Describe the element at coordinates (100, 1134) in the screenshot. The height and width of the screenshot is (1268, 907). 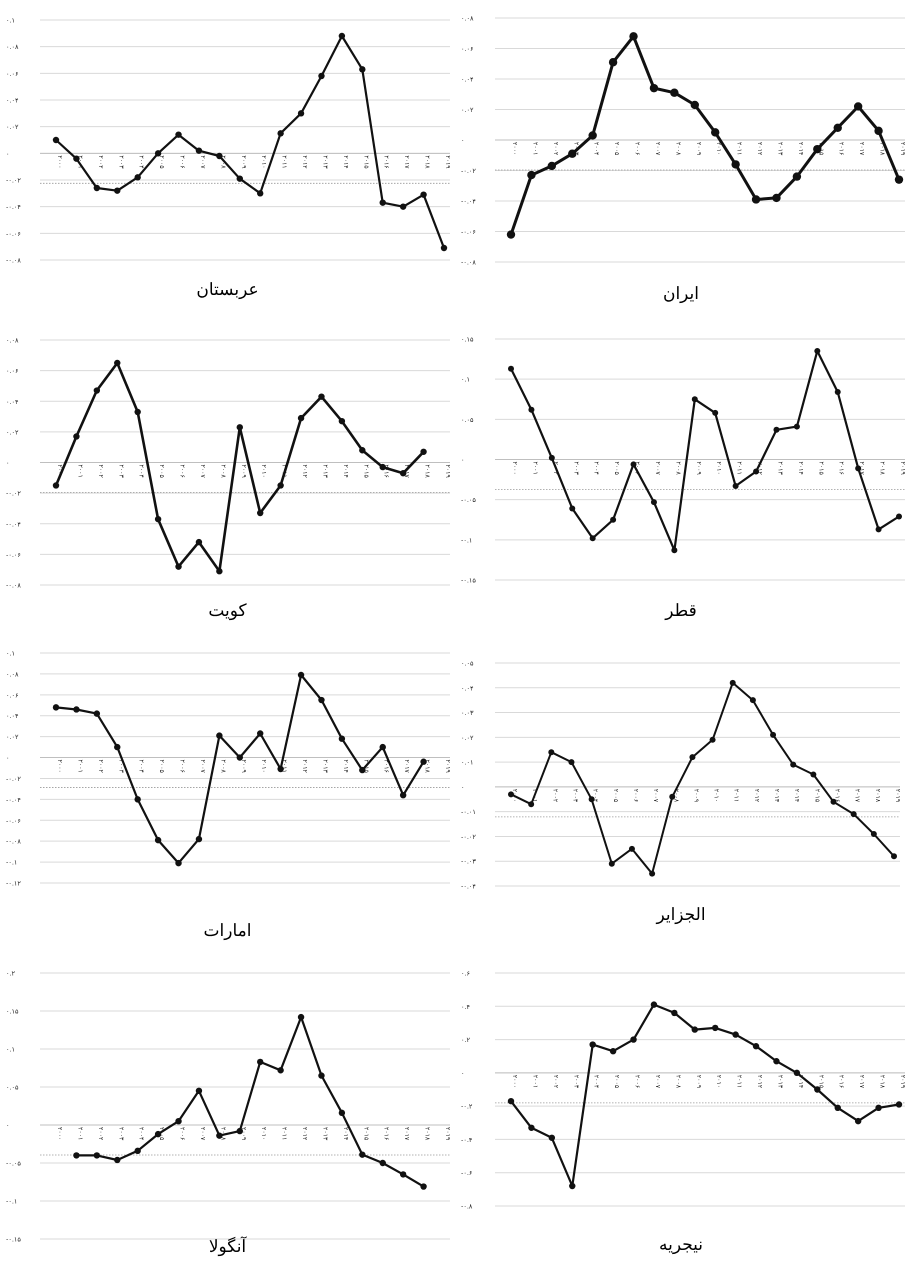
I see `x-tick-label: ۲۰۰۲` at that location.